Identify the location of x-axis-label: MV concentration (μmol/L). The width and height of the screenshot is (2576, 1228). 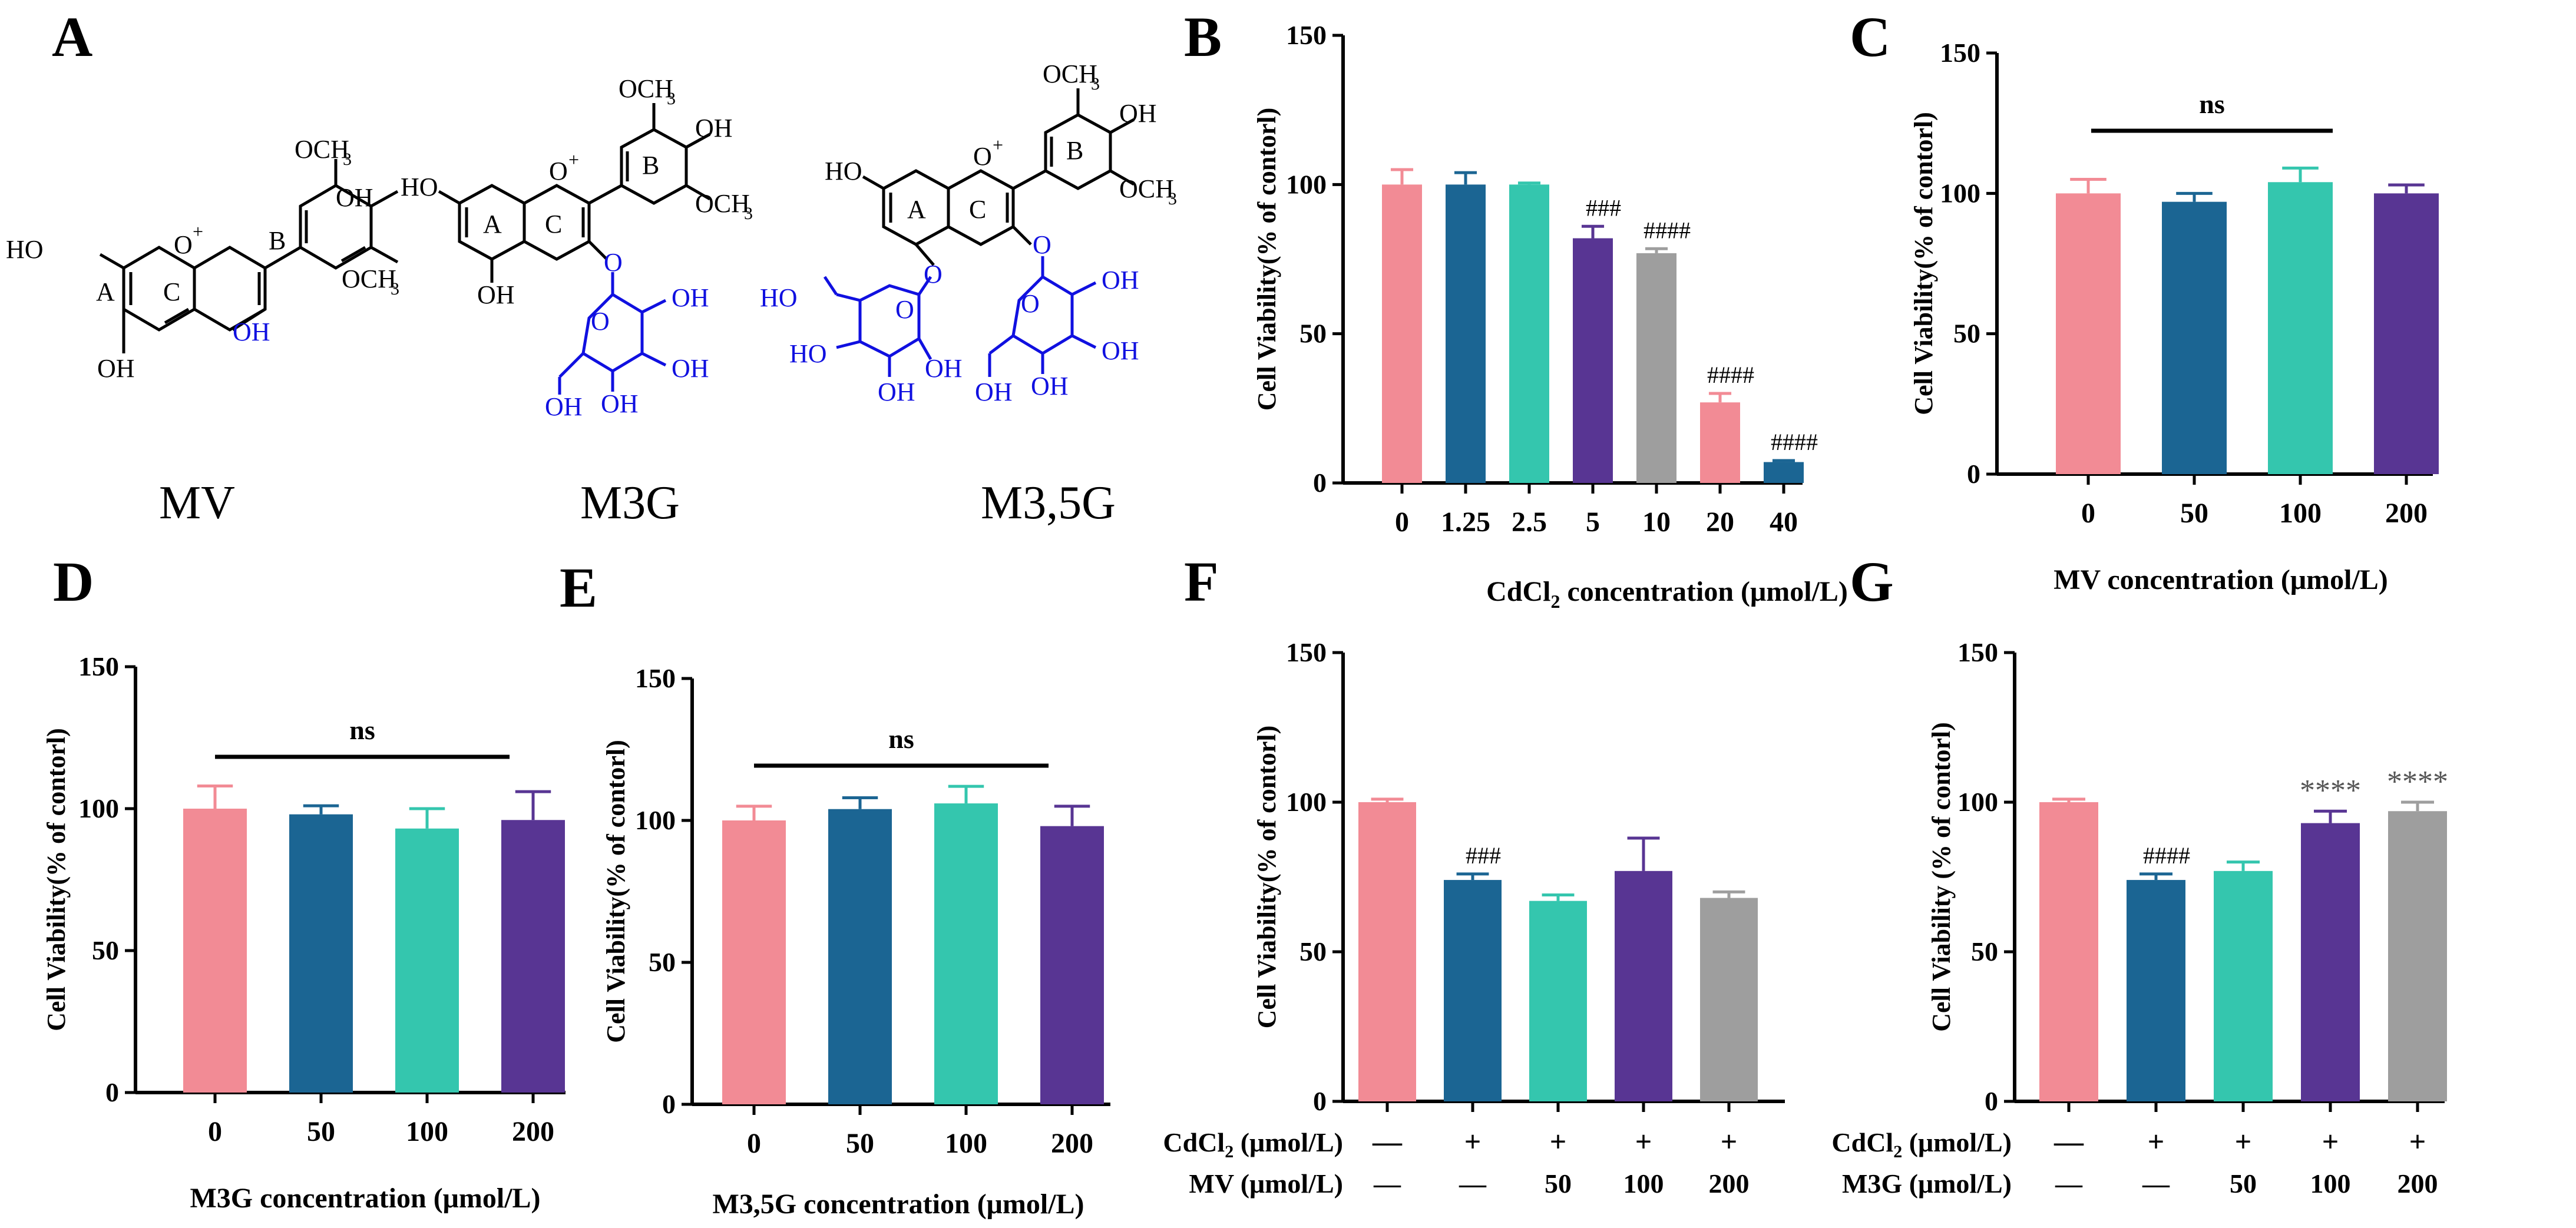
(2220, 579).